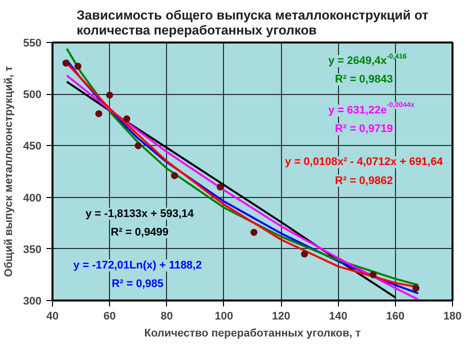 Image resolution: width=475 pixels, height=347 pixels. What do you see at coordinates (452, 316) in the screenshot?
I see `x-tick-label: 180` at bounding box center [452, 316].